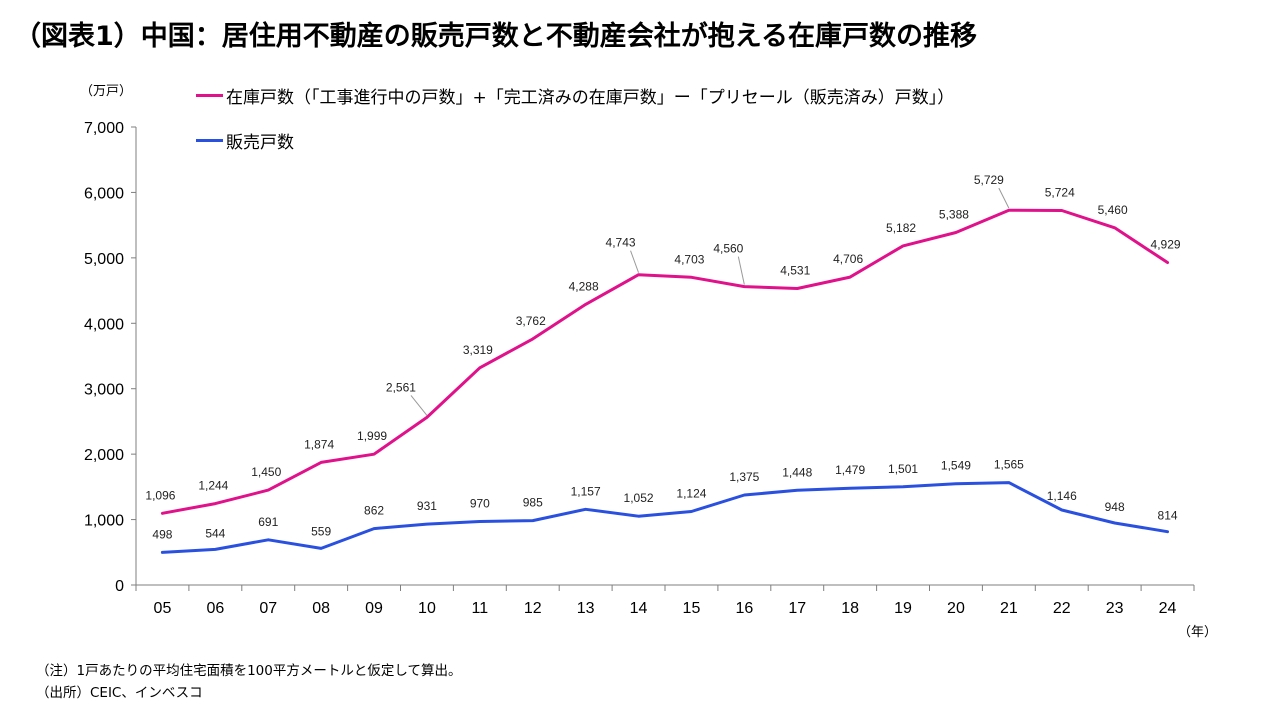  Describe the element at coordinates (533, 608) in the screenshot. I see `x-tick-label: 12` at that location.